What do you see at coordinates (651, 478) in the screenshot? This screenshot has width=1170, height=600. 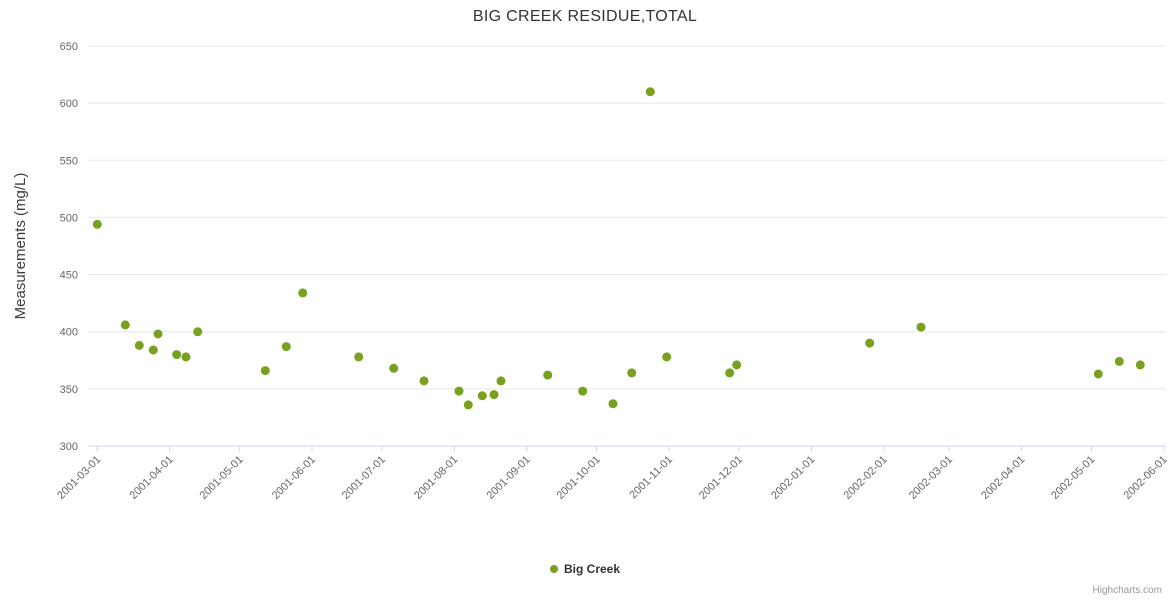 I see `x-tick-label: 2001-11-01` at bounding box center [651, 478].